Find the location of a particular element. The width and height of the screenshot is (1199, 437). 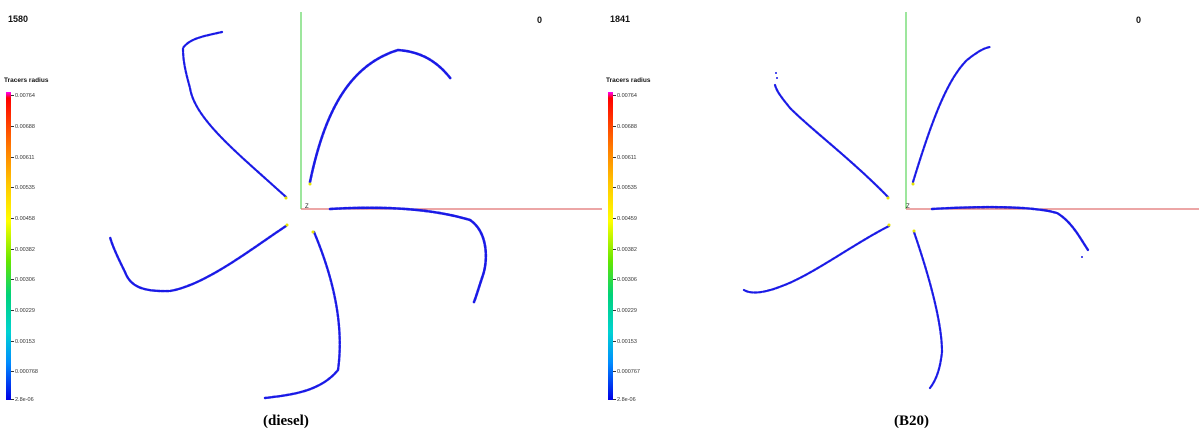

colorbar-tick: 0.000767 is located at coordinates (626, 372).